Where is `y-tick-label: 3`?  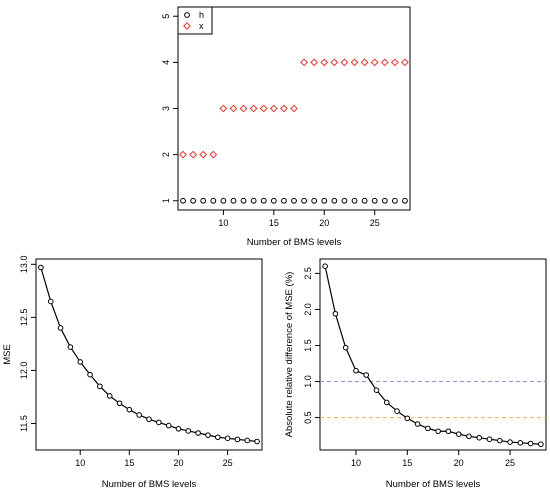
y-tick-label: 3 is located at coordinates (166, 108).